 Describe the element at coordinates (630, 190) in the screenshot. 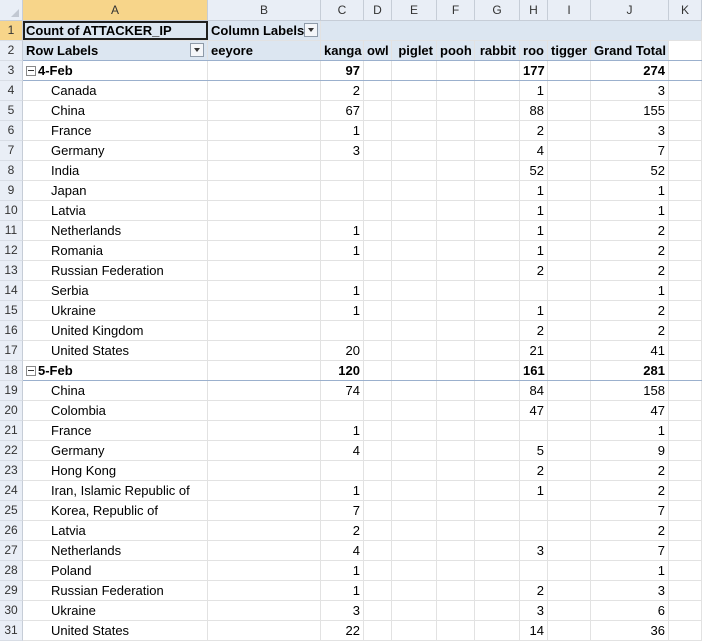

I see `value-cell-total: 1` at that location.